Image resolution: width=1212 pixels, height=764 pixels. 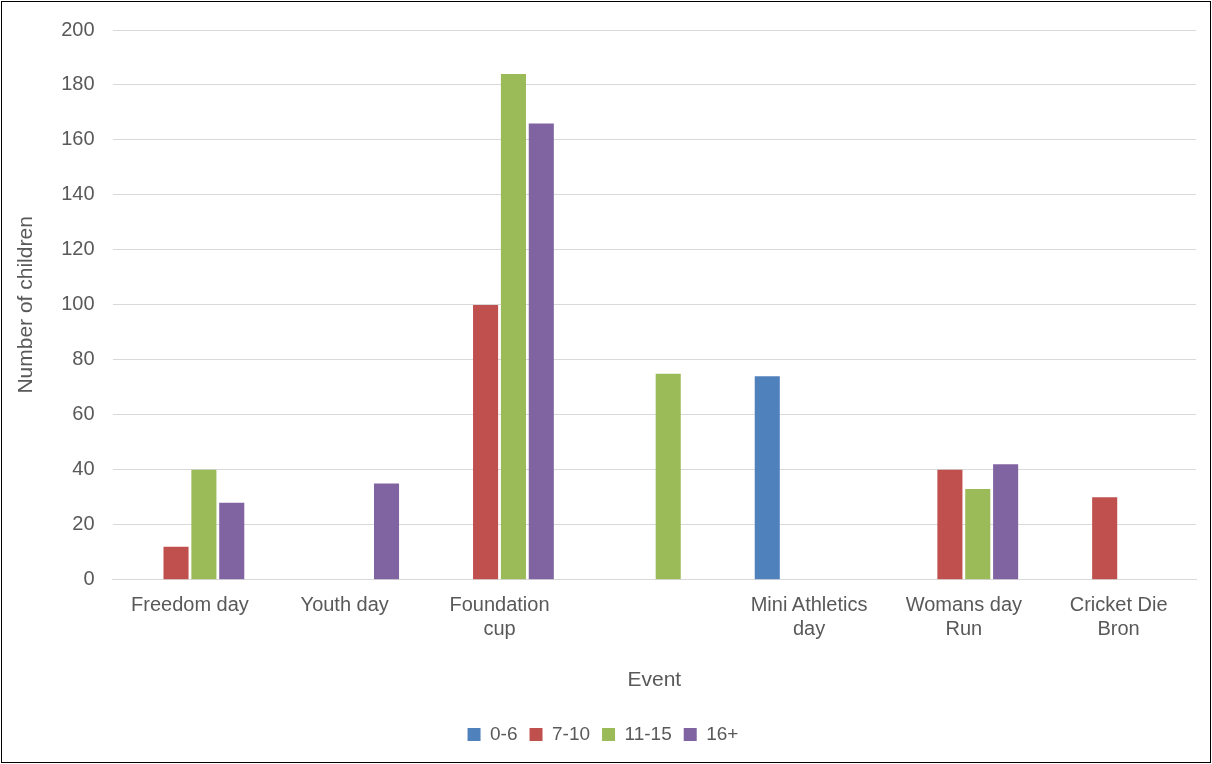 What do you see at coordinates (78, 83) in the screenshot?
I see `y-tick-label: 180` at bounding box center [78, 83].